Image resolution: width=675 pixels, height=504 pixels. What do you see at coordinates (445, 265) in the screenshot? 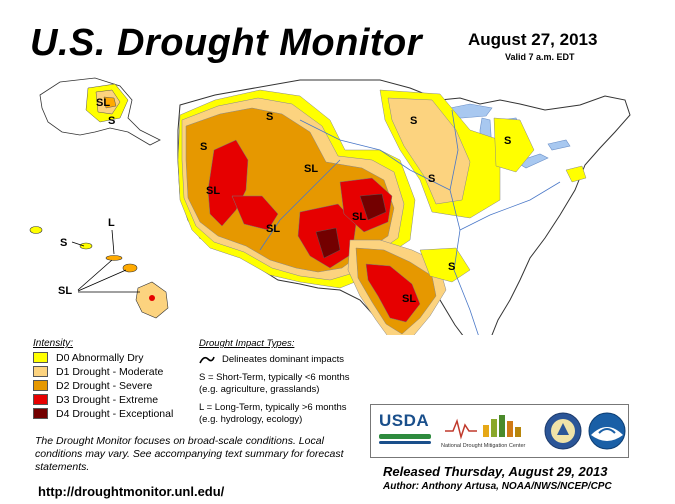
I see `arkansas-d0` at bounding box center [445, 265].